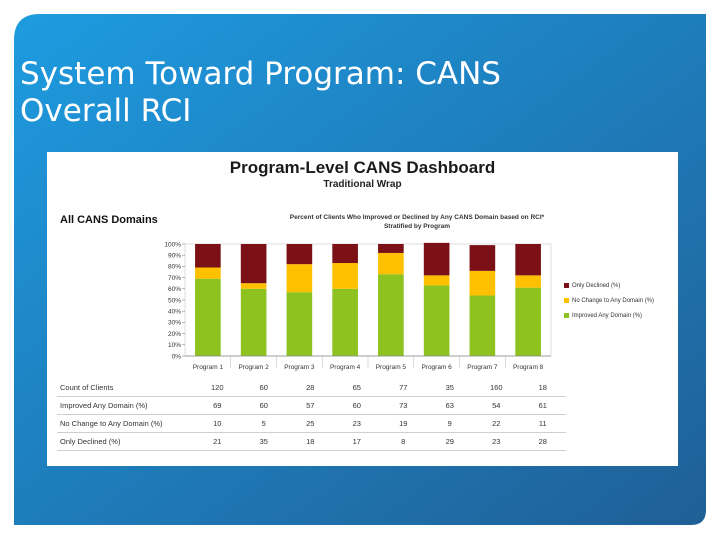 The height and width of the screenshot is (540, 720). I want to click on table-cell: 5, so click(263, 423).